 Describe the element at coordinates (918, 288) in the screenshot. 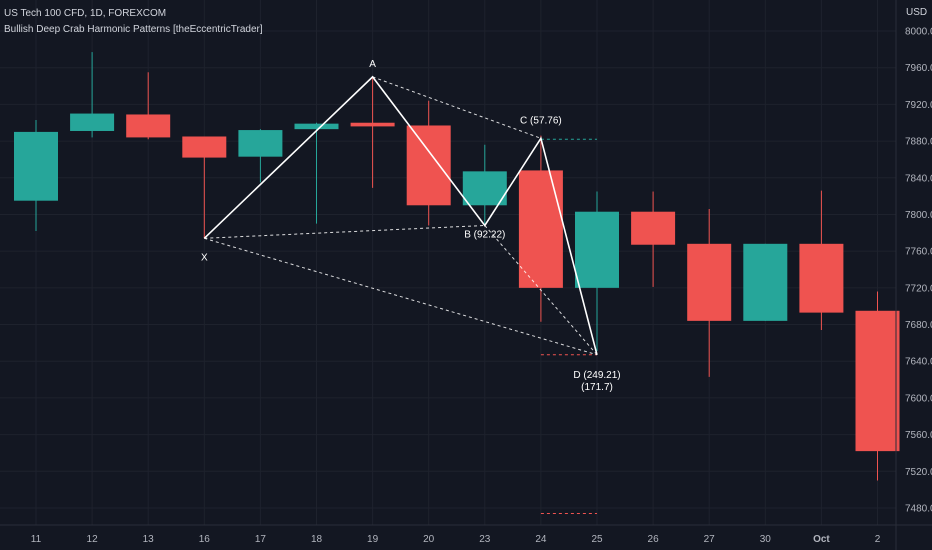

I see `y-tick-label: 7720.0` at that location.